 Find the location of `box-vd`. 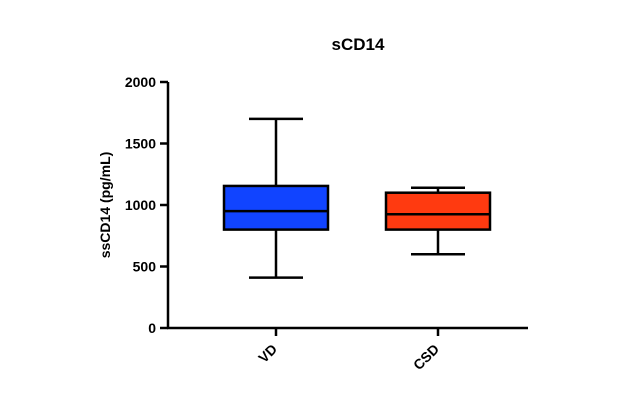

box-vd is located at coordinates (276, 198).